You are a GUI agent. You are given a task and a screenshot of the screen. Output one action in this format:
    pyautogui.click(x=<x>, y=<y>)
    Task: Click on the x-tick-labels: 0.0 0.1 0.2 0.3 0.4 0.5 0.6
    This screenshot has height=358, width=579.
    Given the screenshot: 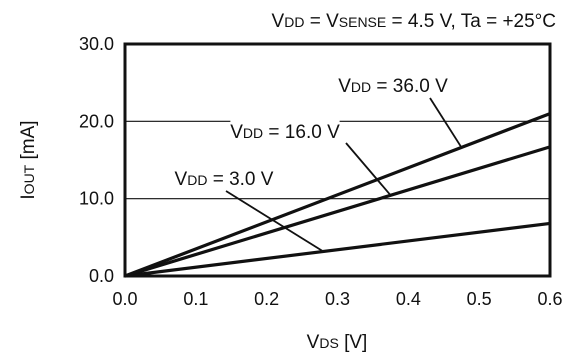 What is the action you would take?
    pyautogui.click(x=337, y=299)
    